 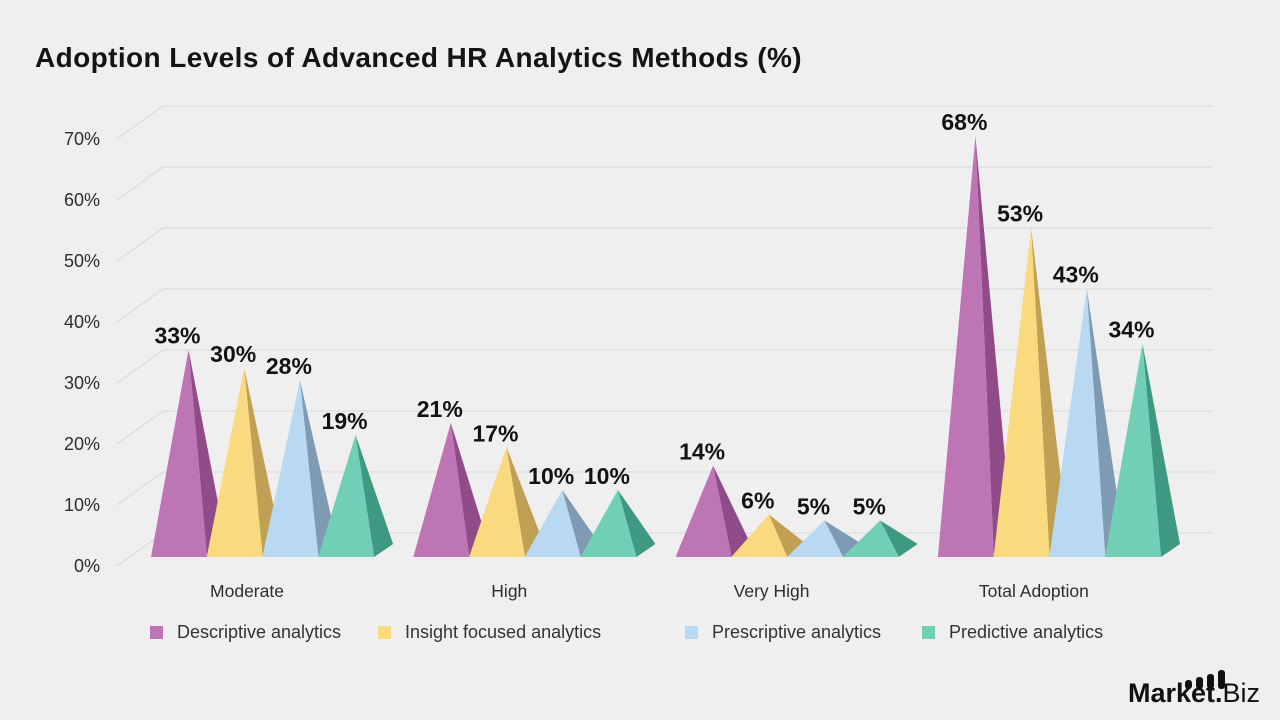 I want to click on brand-logo-text: Market.Biz, so click(x=1194, y=693).